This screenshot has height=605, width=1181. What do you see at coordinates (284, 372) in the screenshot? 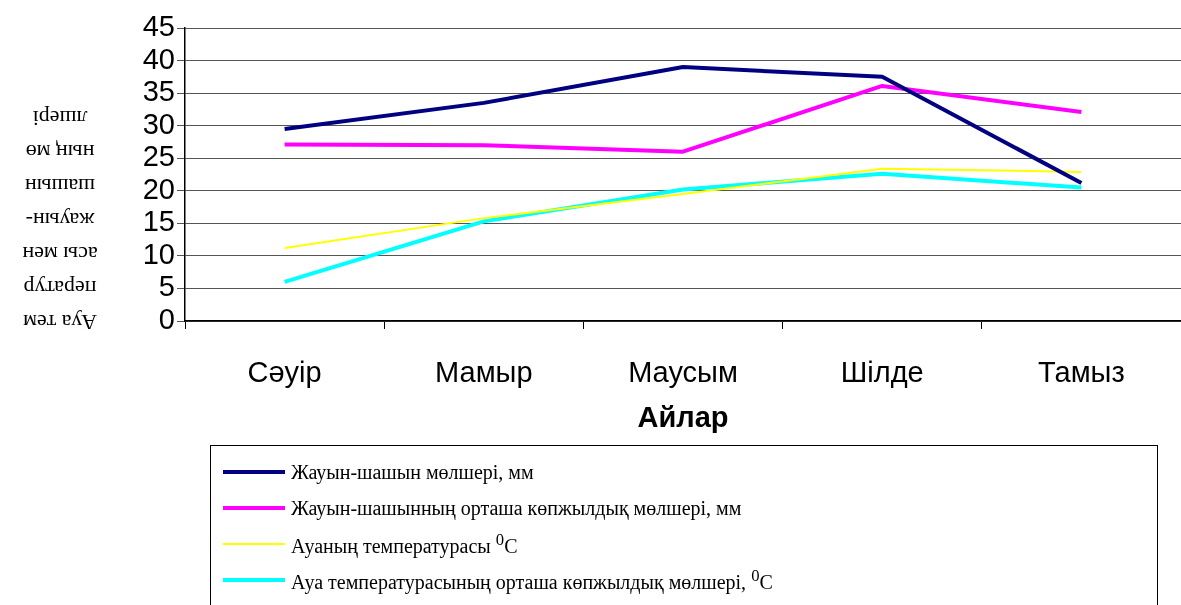
I see `x-tick-label: Сәуір` at bounding box center [284, 372].